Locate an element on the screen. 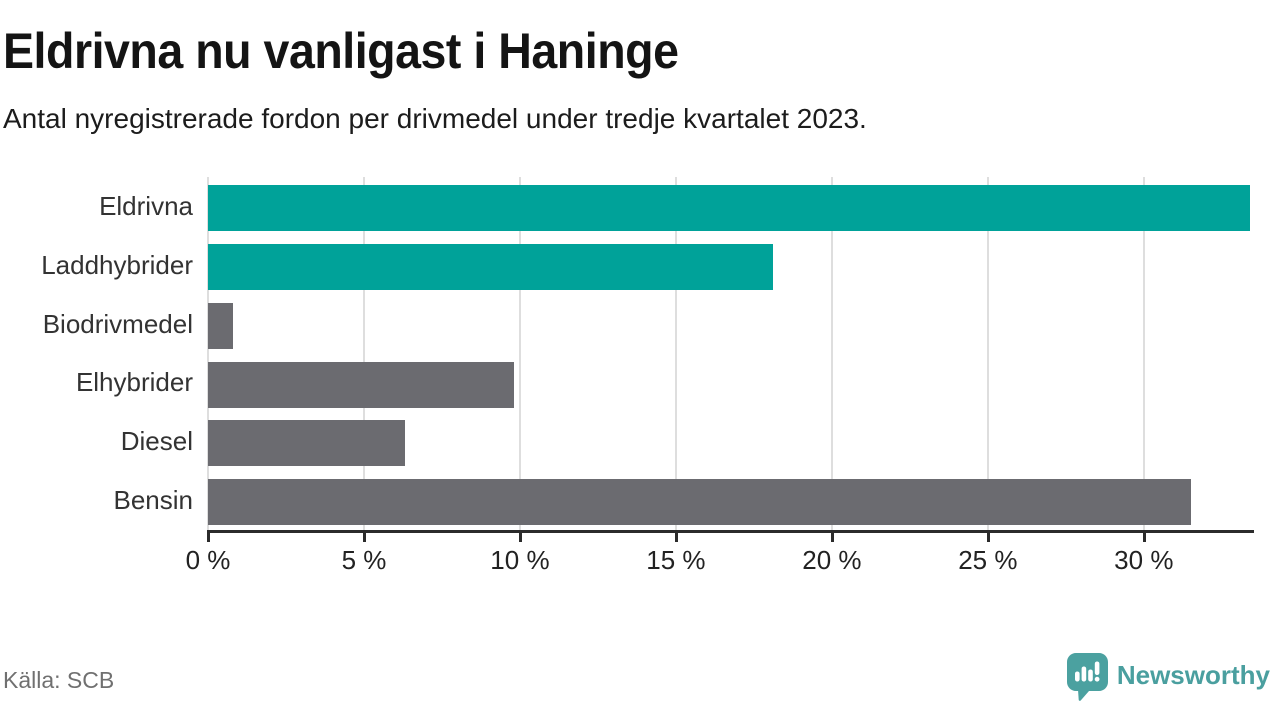 Image resolution: width=1280 pixels, height=720 pixels. x-axis-tick-label: 15 % is located at coordinates (676, 560).